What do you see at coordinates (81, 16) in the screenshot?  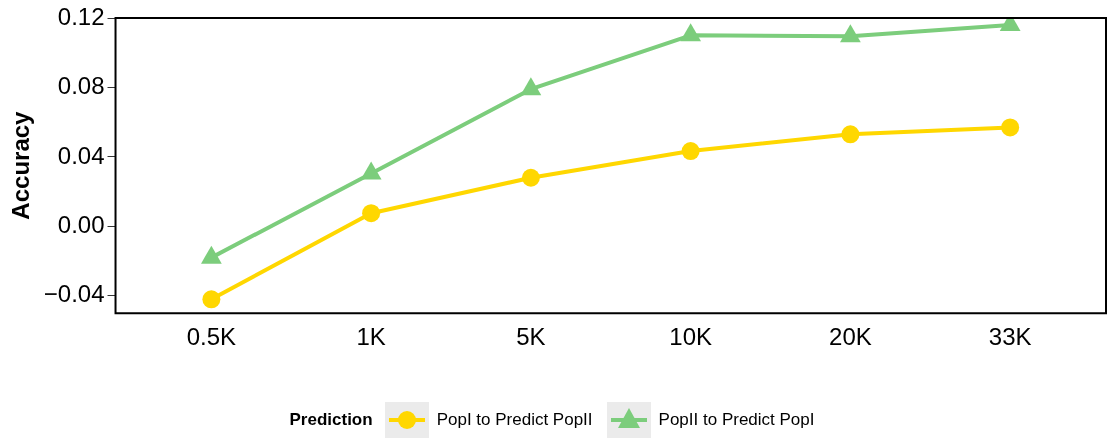 I see `y-tick-label: 0.12` at bounding box center [81, 16].